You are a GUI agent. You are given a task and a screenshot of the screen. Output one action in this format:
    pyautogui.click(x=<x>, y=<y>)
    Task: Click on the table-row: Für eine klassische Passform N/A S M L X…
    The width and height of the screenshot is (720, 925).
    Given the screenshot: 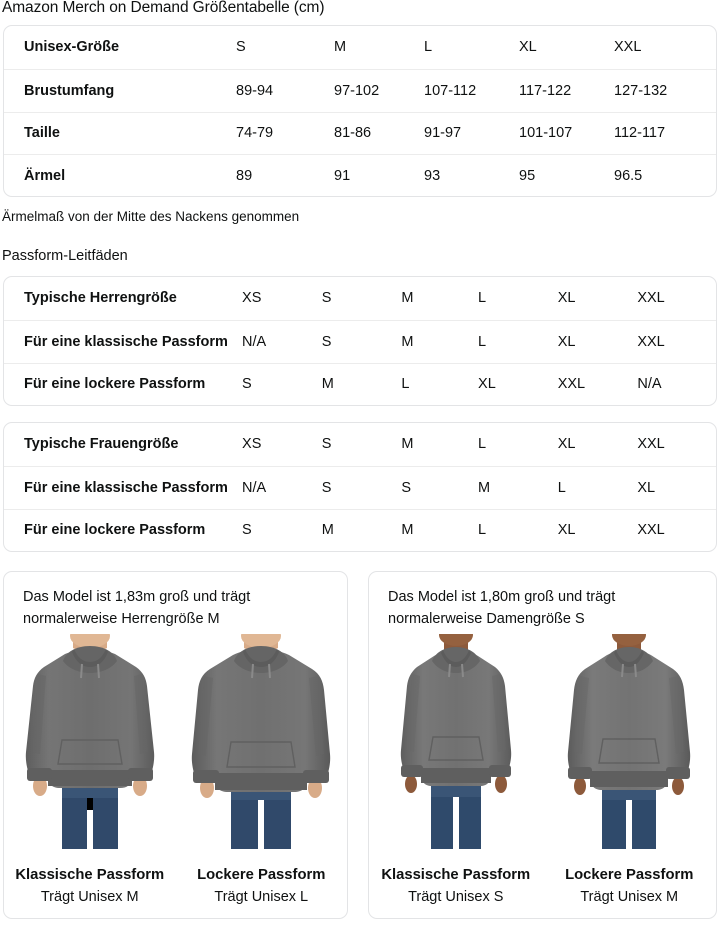 What is the action you would take?
    pyautogui.click(x=360, y=341)
    